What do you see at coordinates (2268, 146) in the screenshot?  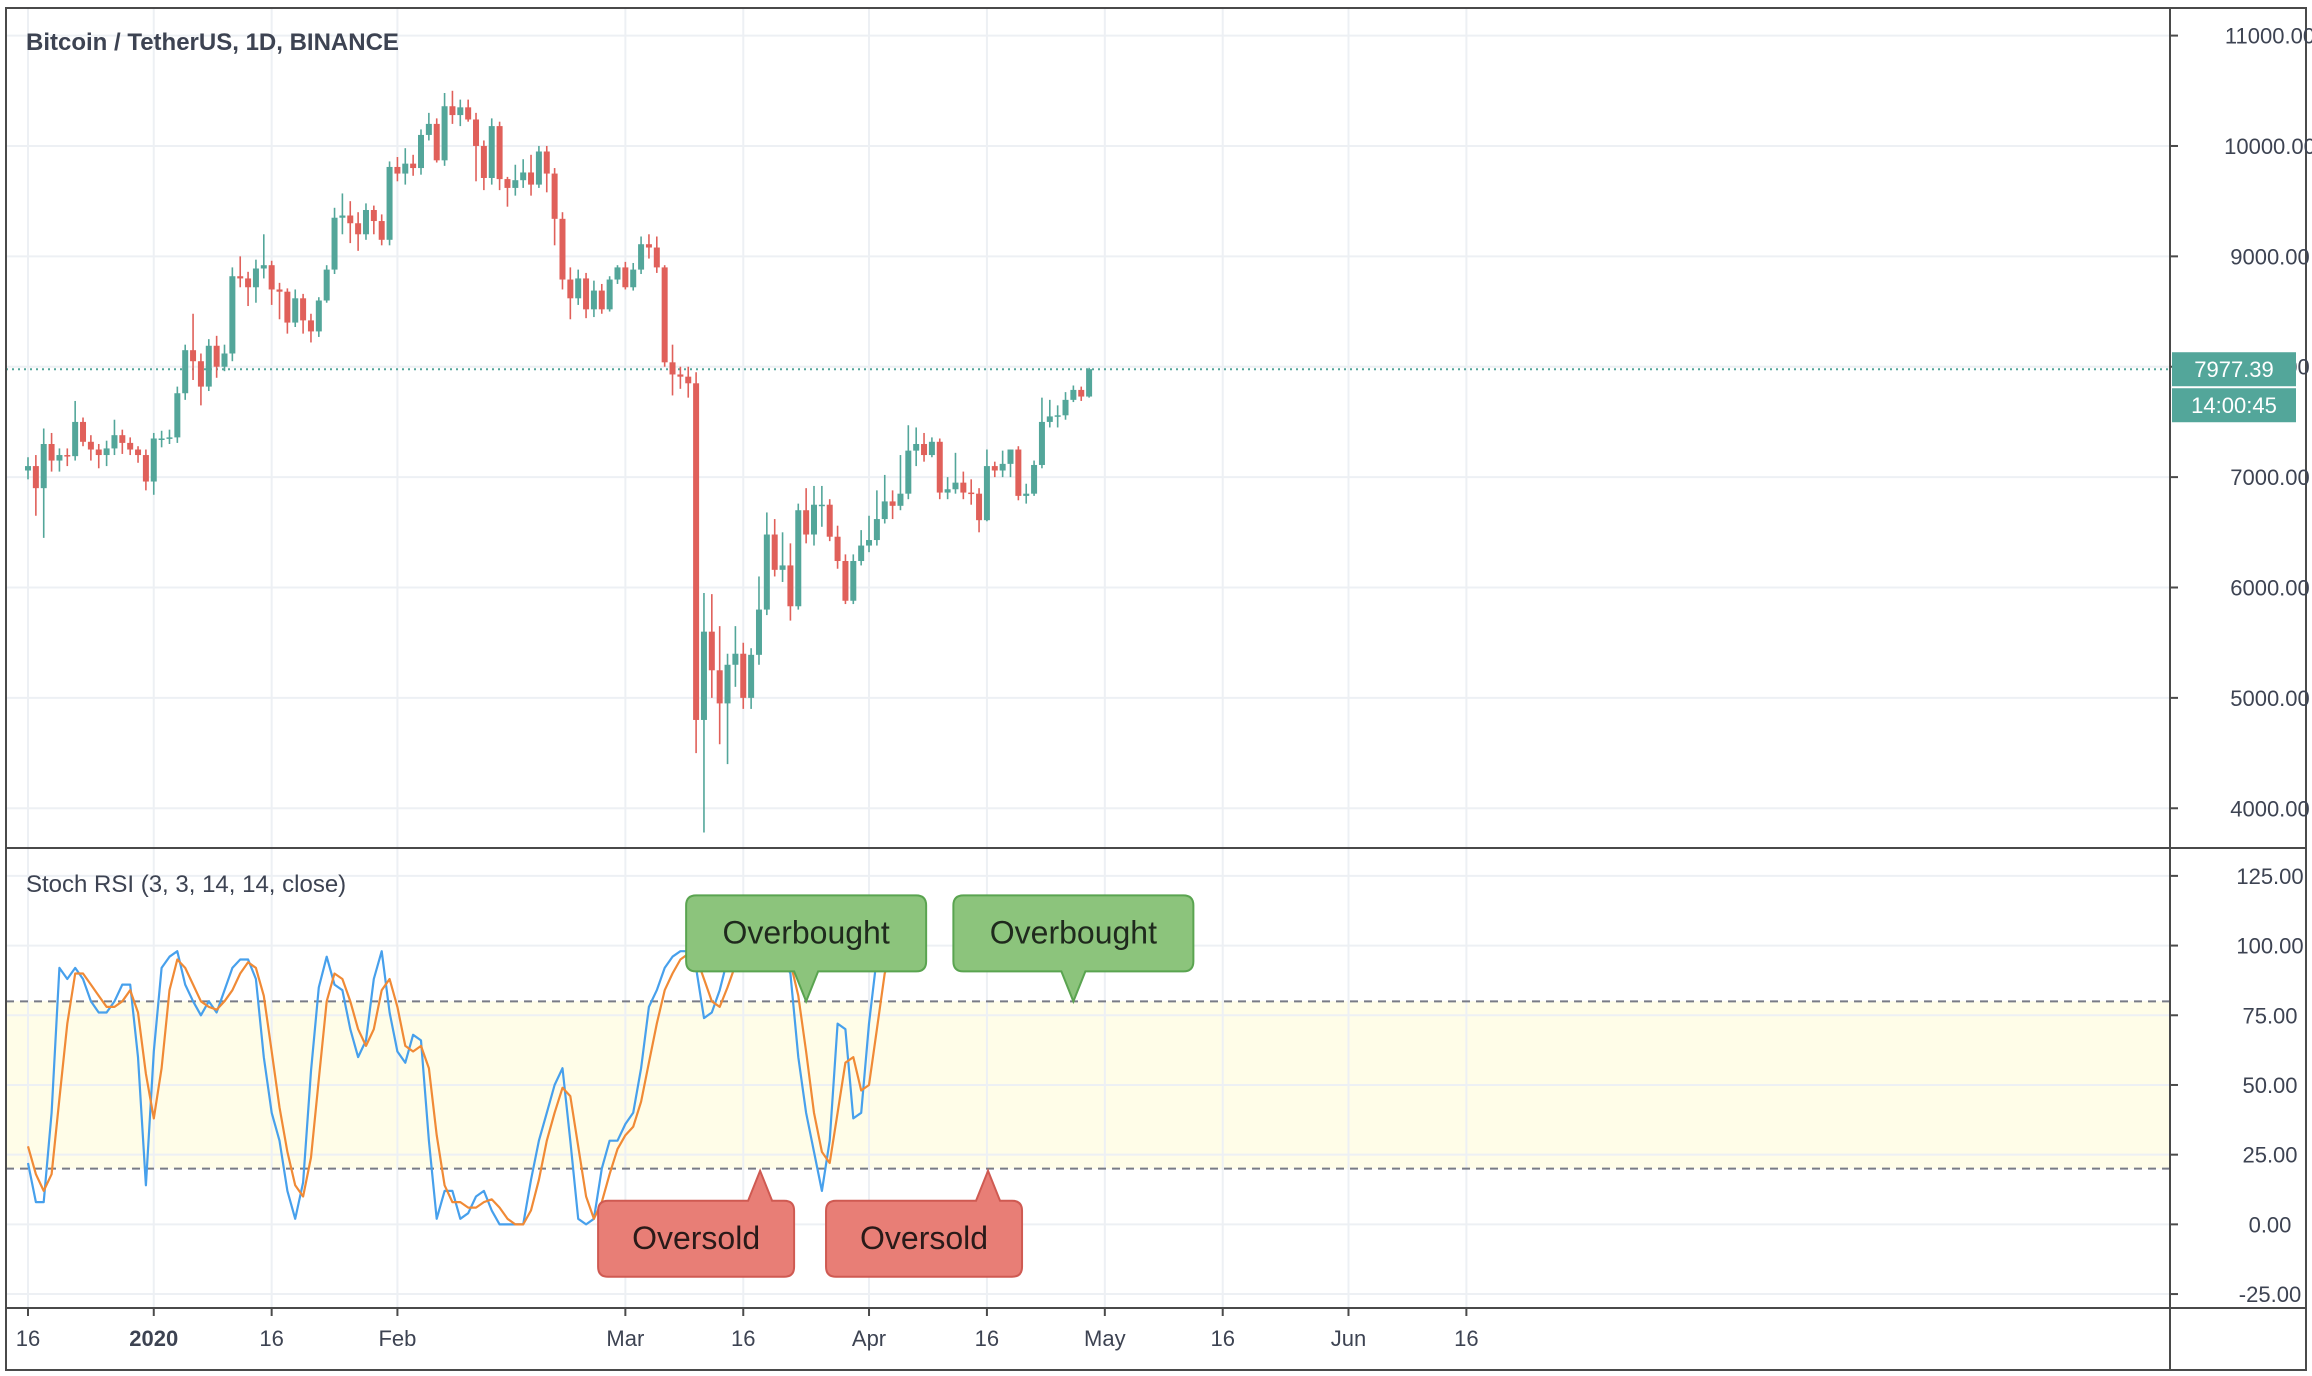 I see `price-tick-label: 10000.00` at bounding box center [2268, 146].